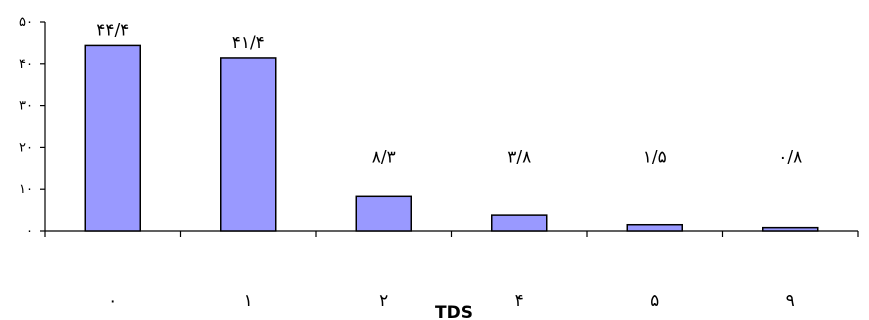  I want to click on data-label: ۴۱/۴, so click(248, 43).